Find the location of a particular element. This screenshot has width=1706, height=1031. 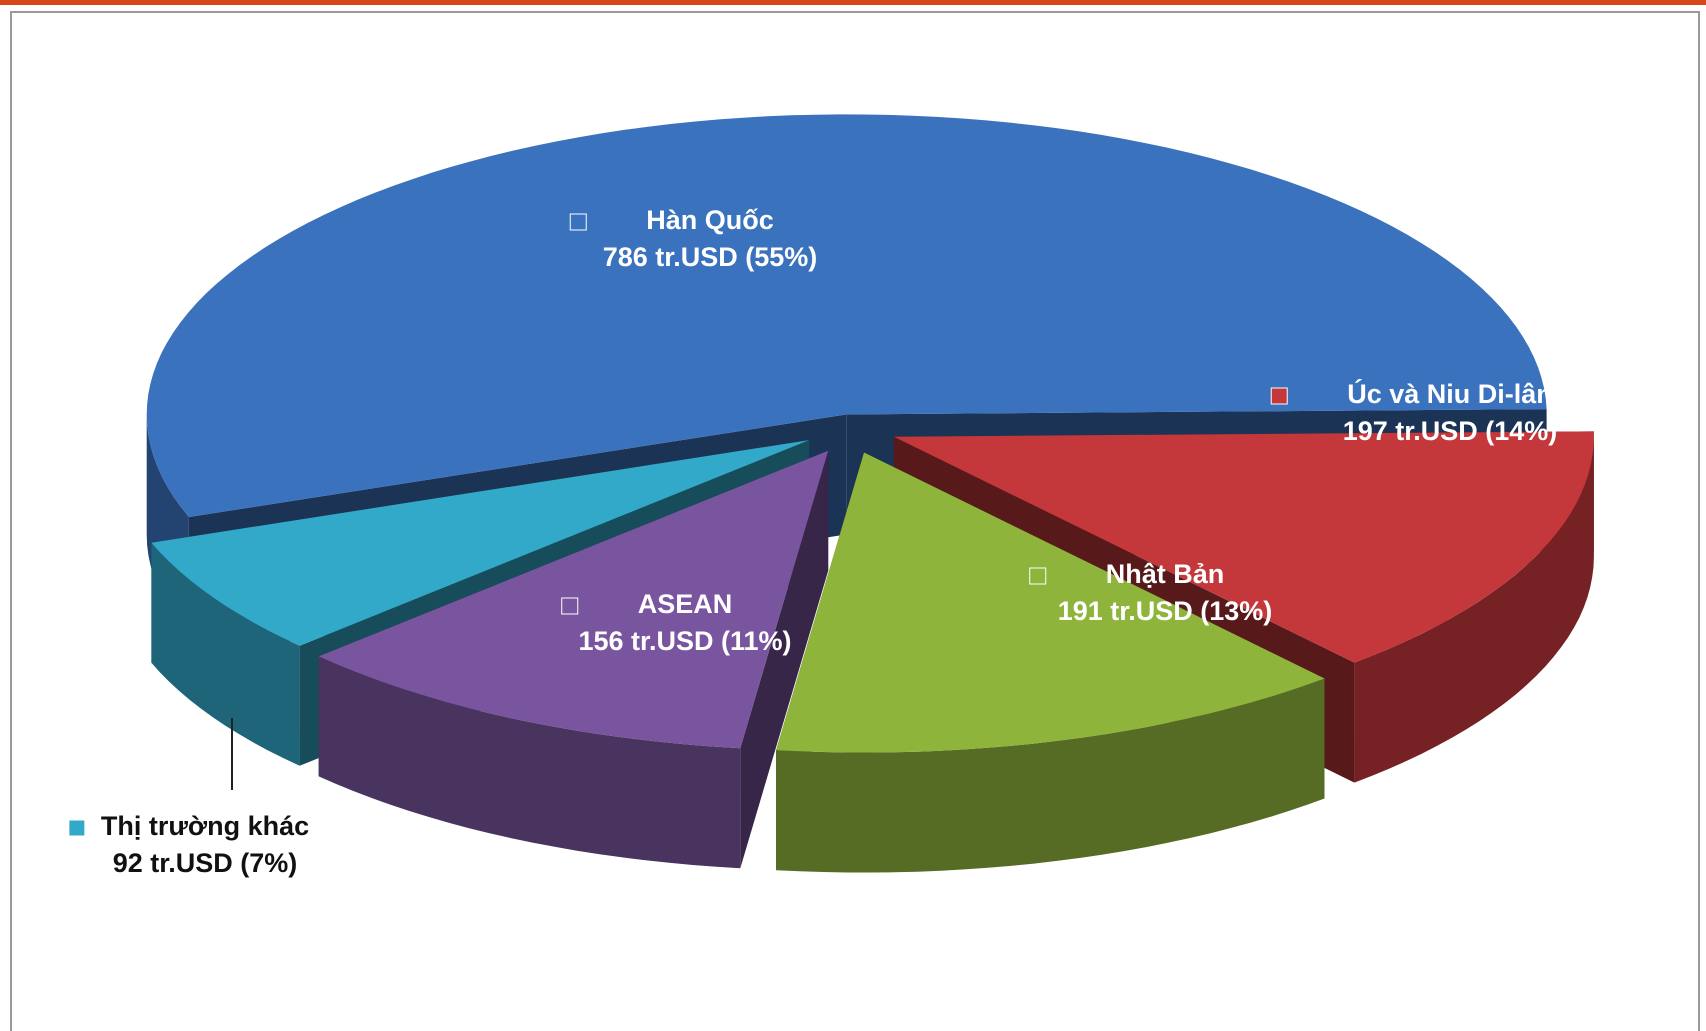

category-label: Nhật Bản is located at coordinates (1165, 574).